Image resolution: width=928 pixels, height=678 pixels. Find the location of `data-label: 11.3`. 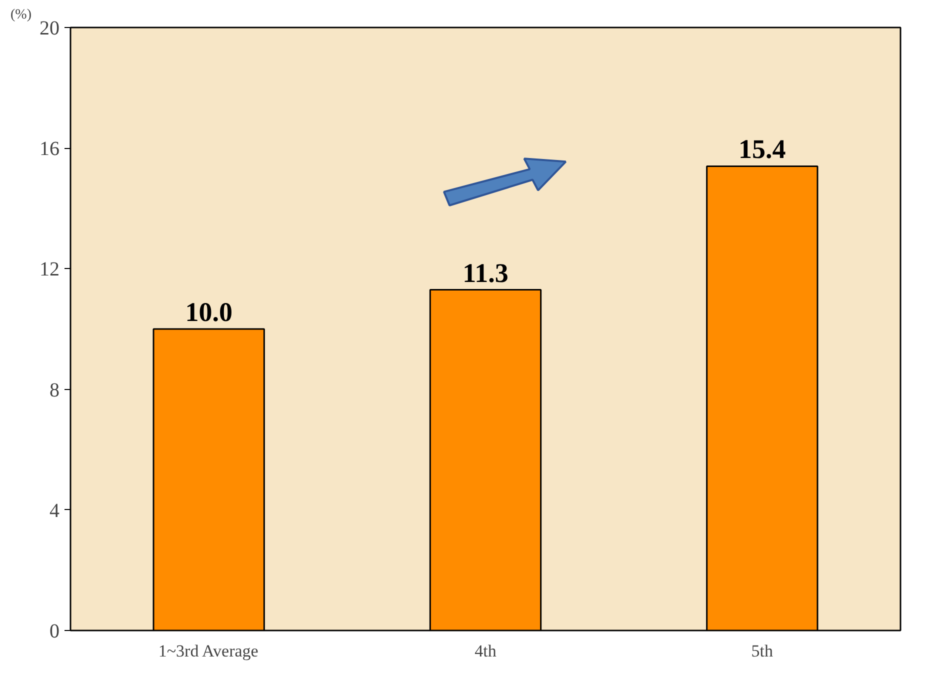

data-label: 11.3 is located at coordinates (485, 273).